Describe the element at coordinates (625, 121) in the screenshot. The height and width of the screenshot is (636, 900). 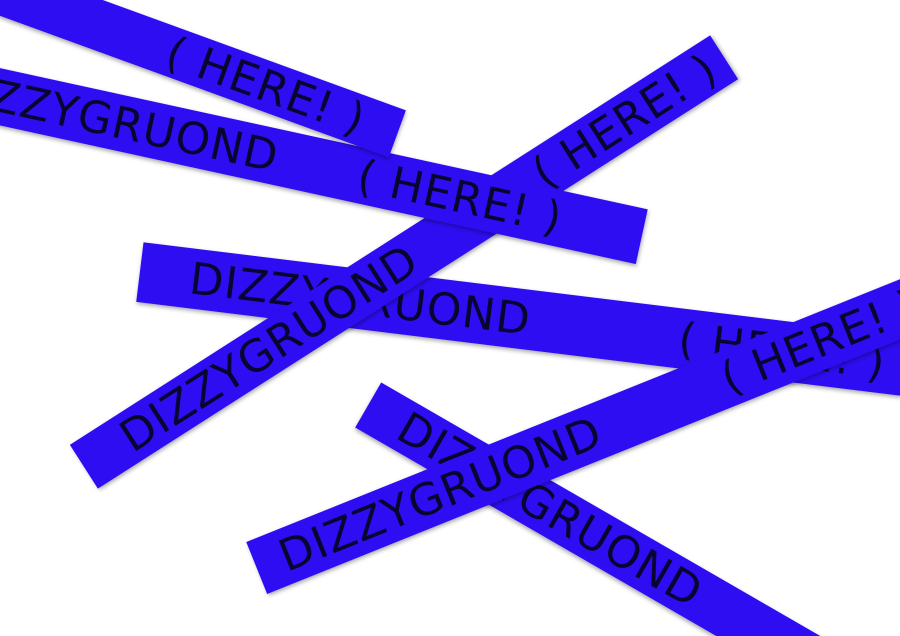
I see `tape-text: ( HERE! )` at that location.